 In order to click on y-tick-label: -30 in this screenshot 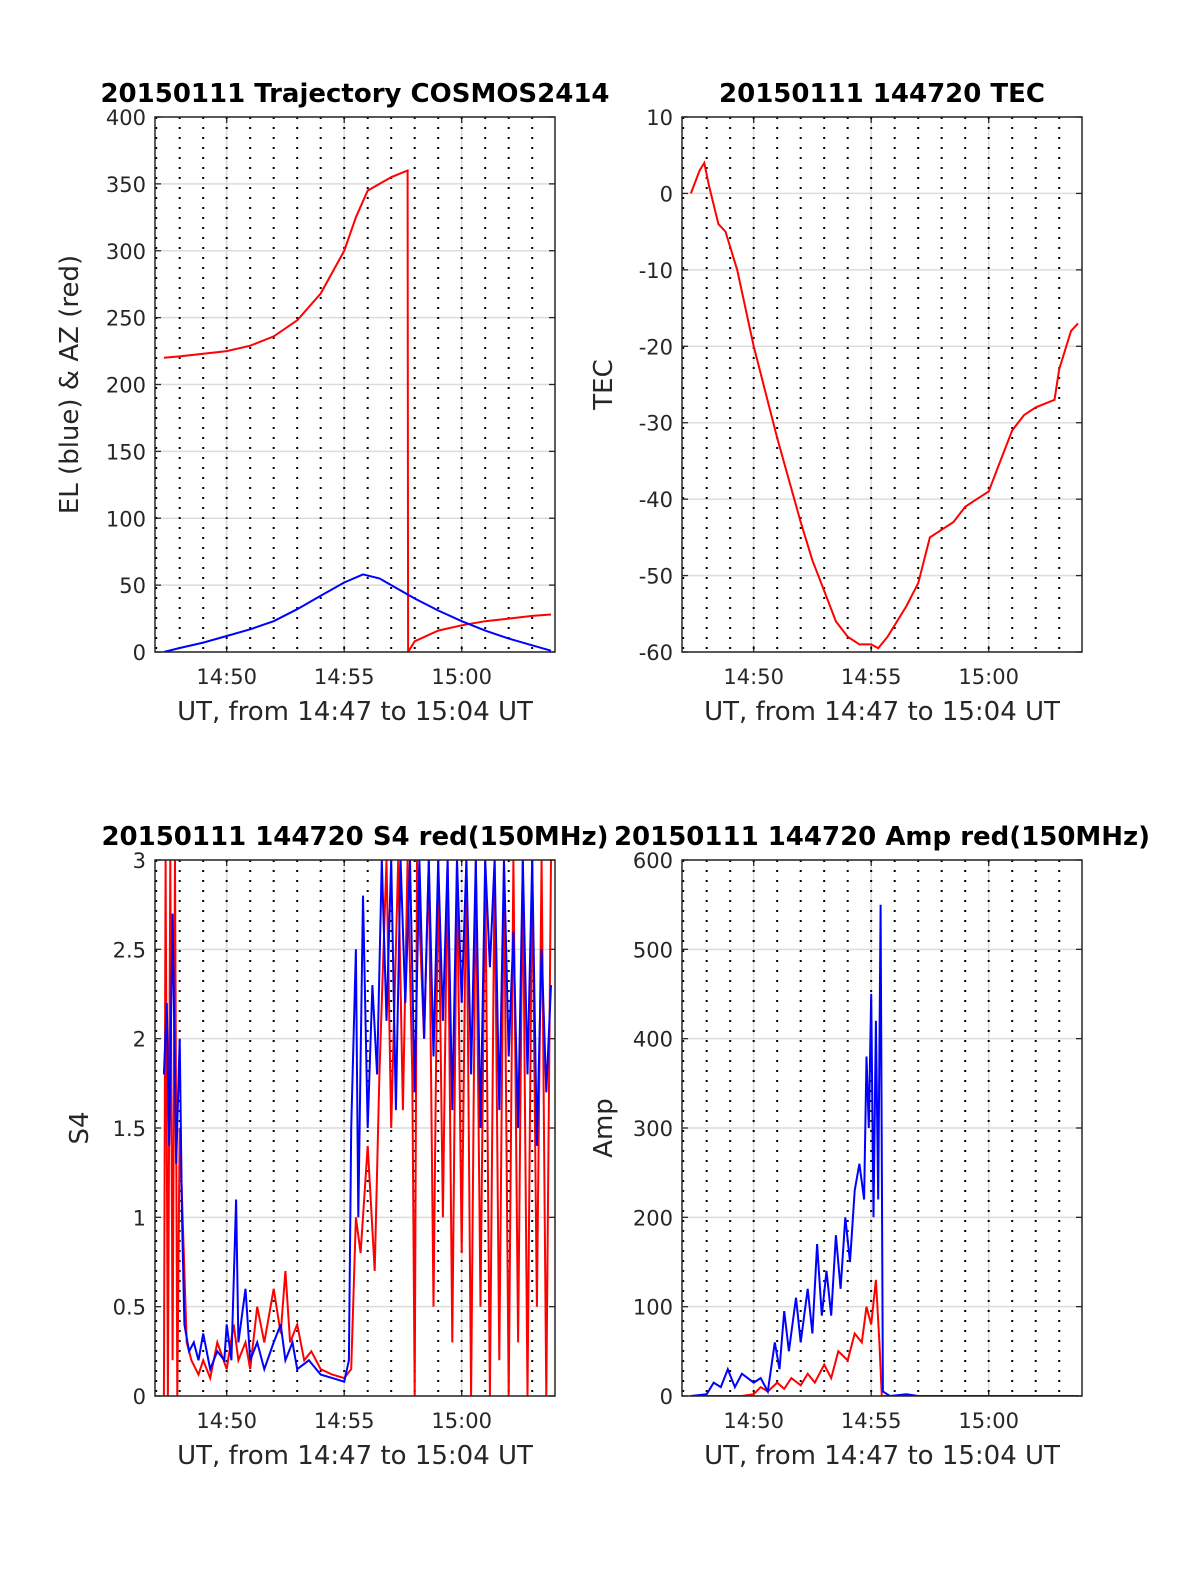, I will do `click(656, 424)`.